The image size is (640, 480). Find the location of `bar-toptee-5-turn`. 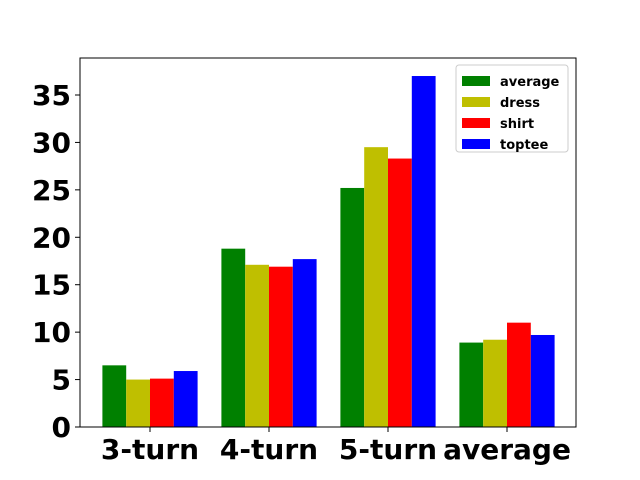

bar-toptee-5-turn is located at coordinates (423, 252).